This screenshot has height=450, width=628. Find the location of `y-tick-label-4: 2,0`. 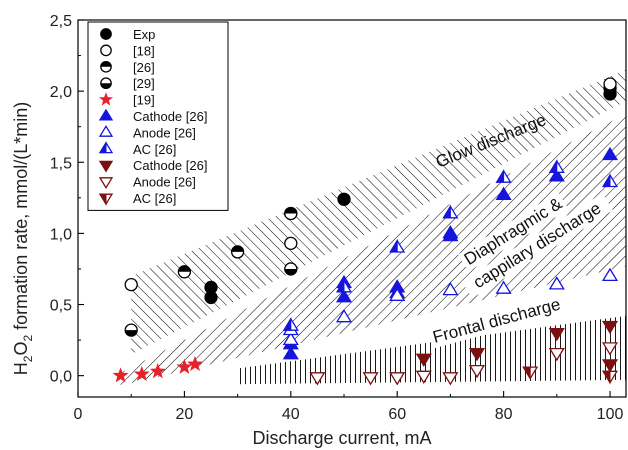

y-tick-label-4: 2,0 is located at coordinates (61, 92).